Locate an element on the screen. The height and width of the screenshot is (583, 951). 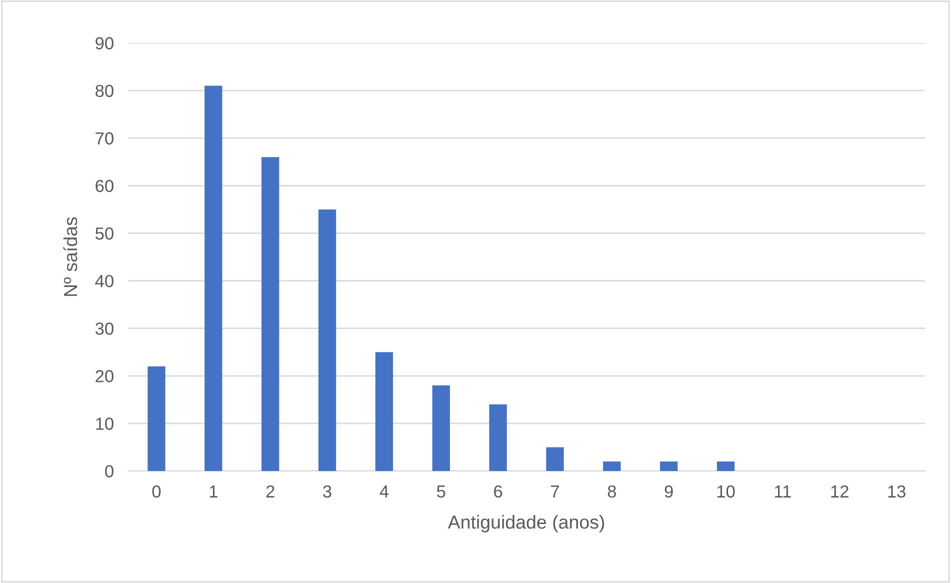
y-axis-title: Nº saídas is located at coordinates (70, 256).